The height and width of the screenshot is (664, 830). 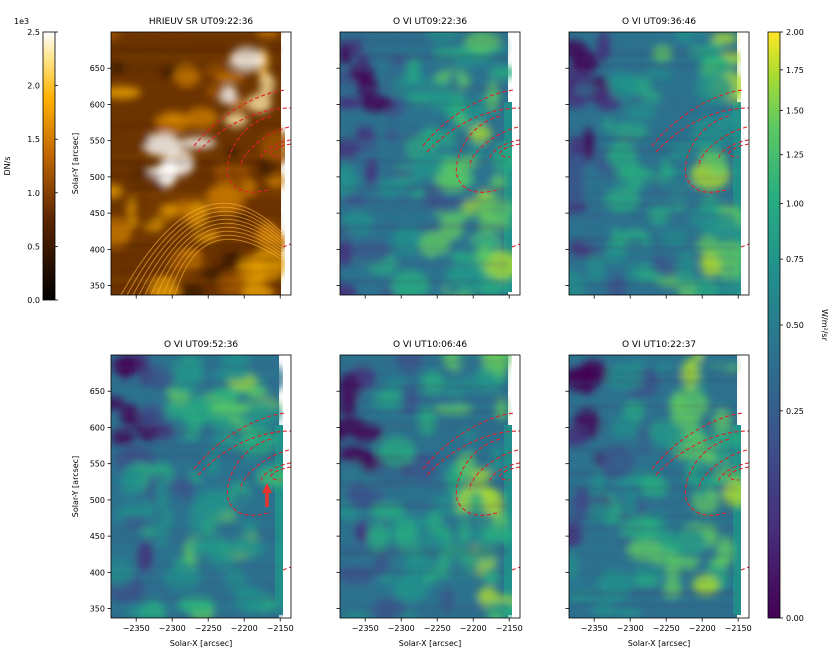 I want to click on colorbar-dn: 1e3 DN/s 0.0 0.5 1.0 1.5 2.0 2.5, so click(x=30, y=161).